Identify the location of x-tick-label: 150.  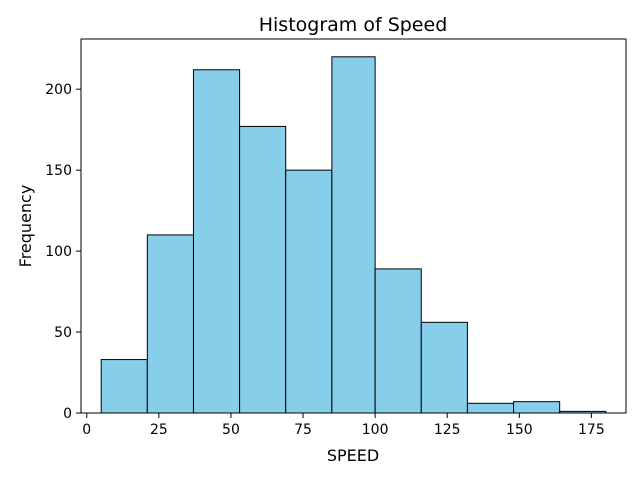
(519, 430).